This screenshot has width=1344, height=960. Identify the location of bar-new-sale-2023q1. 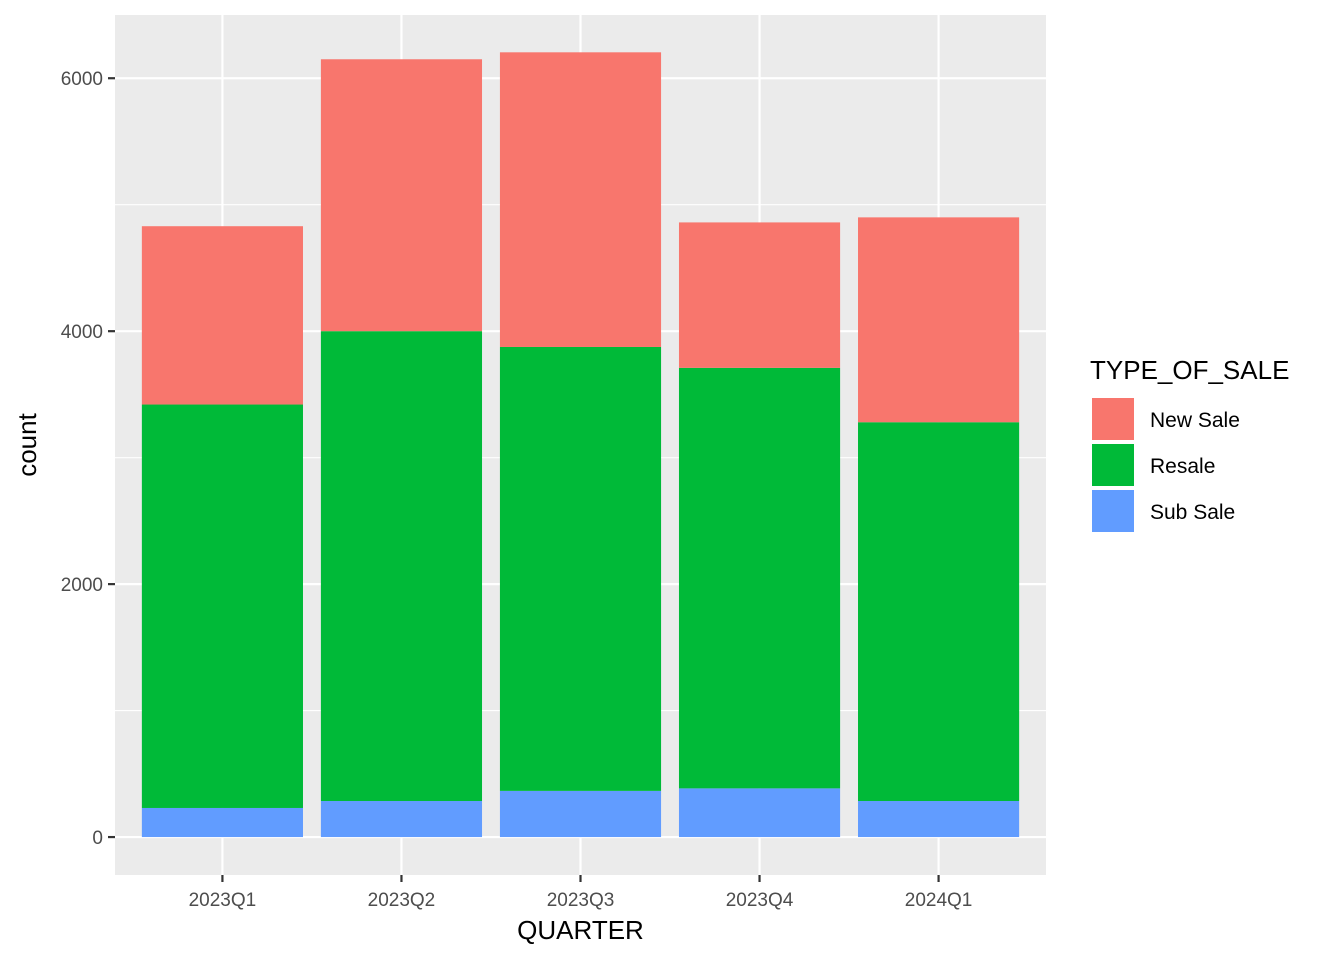
(222, 315).